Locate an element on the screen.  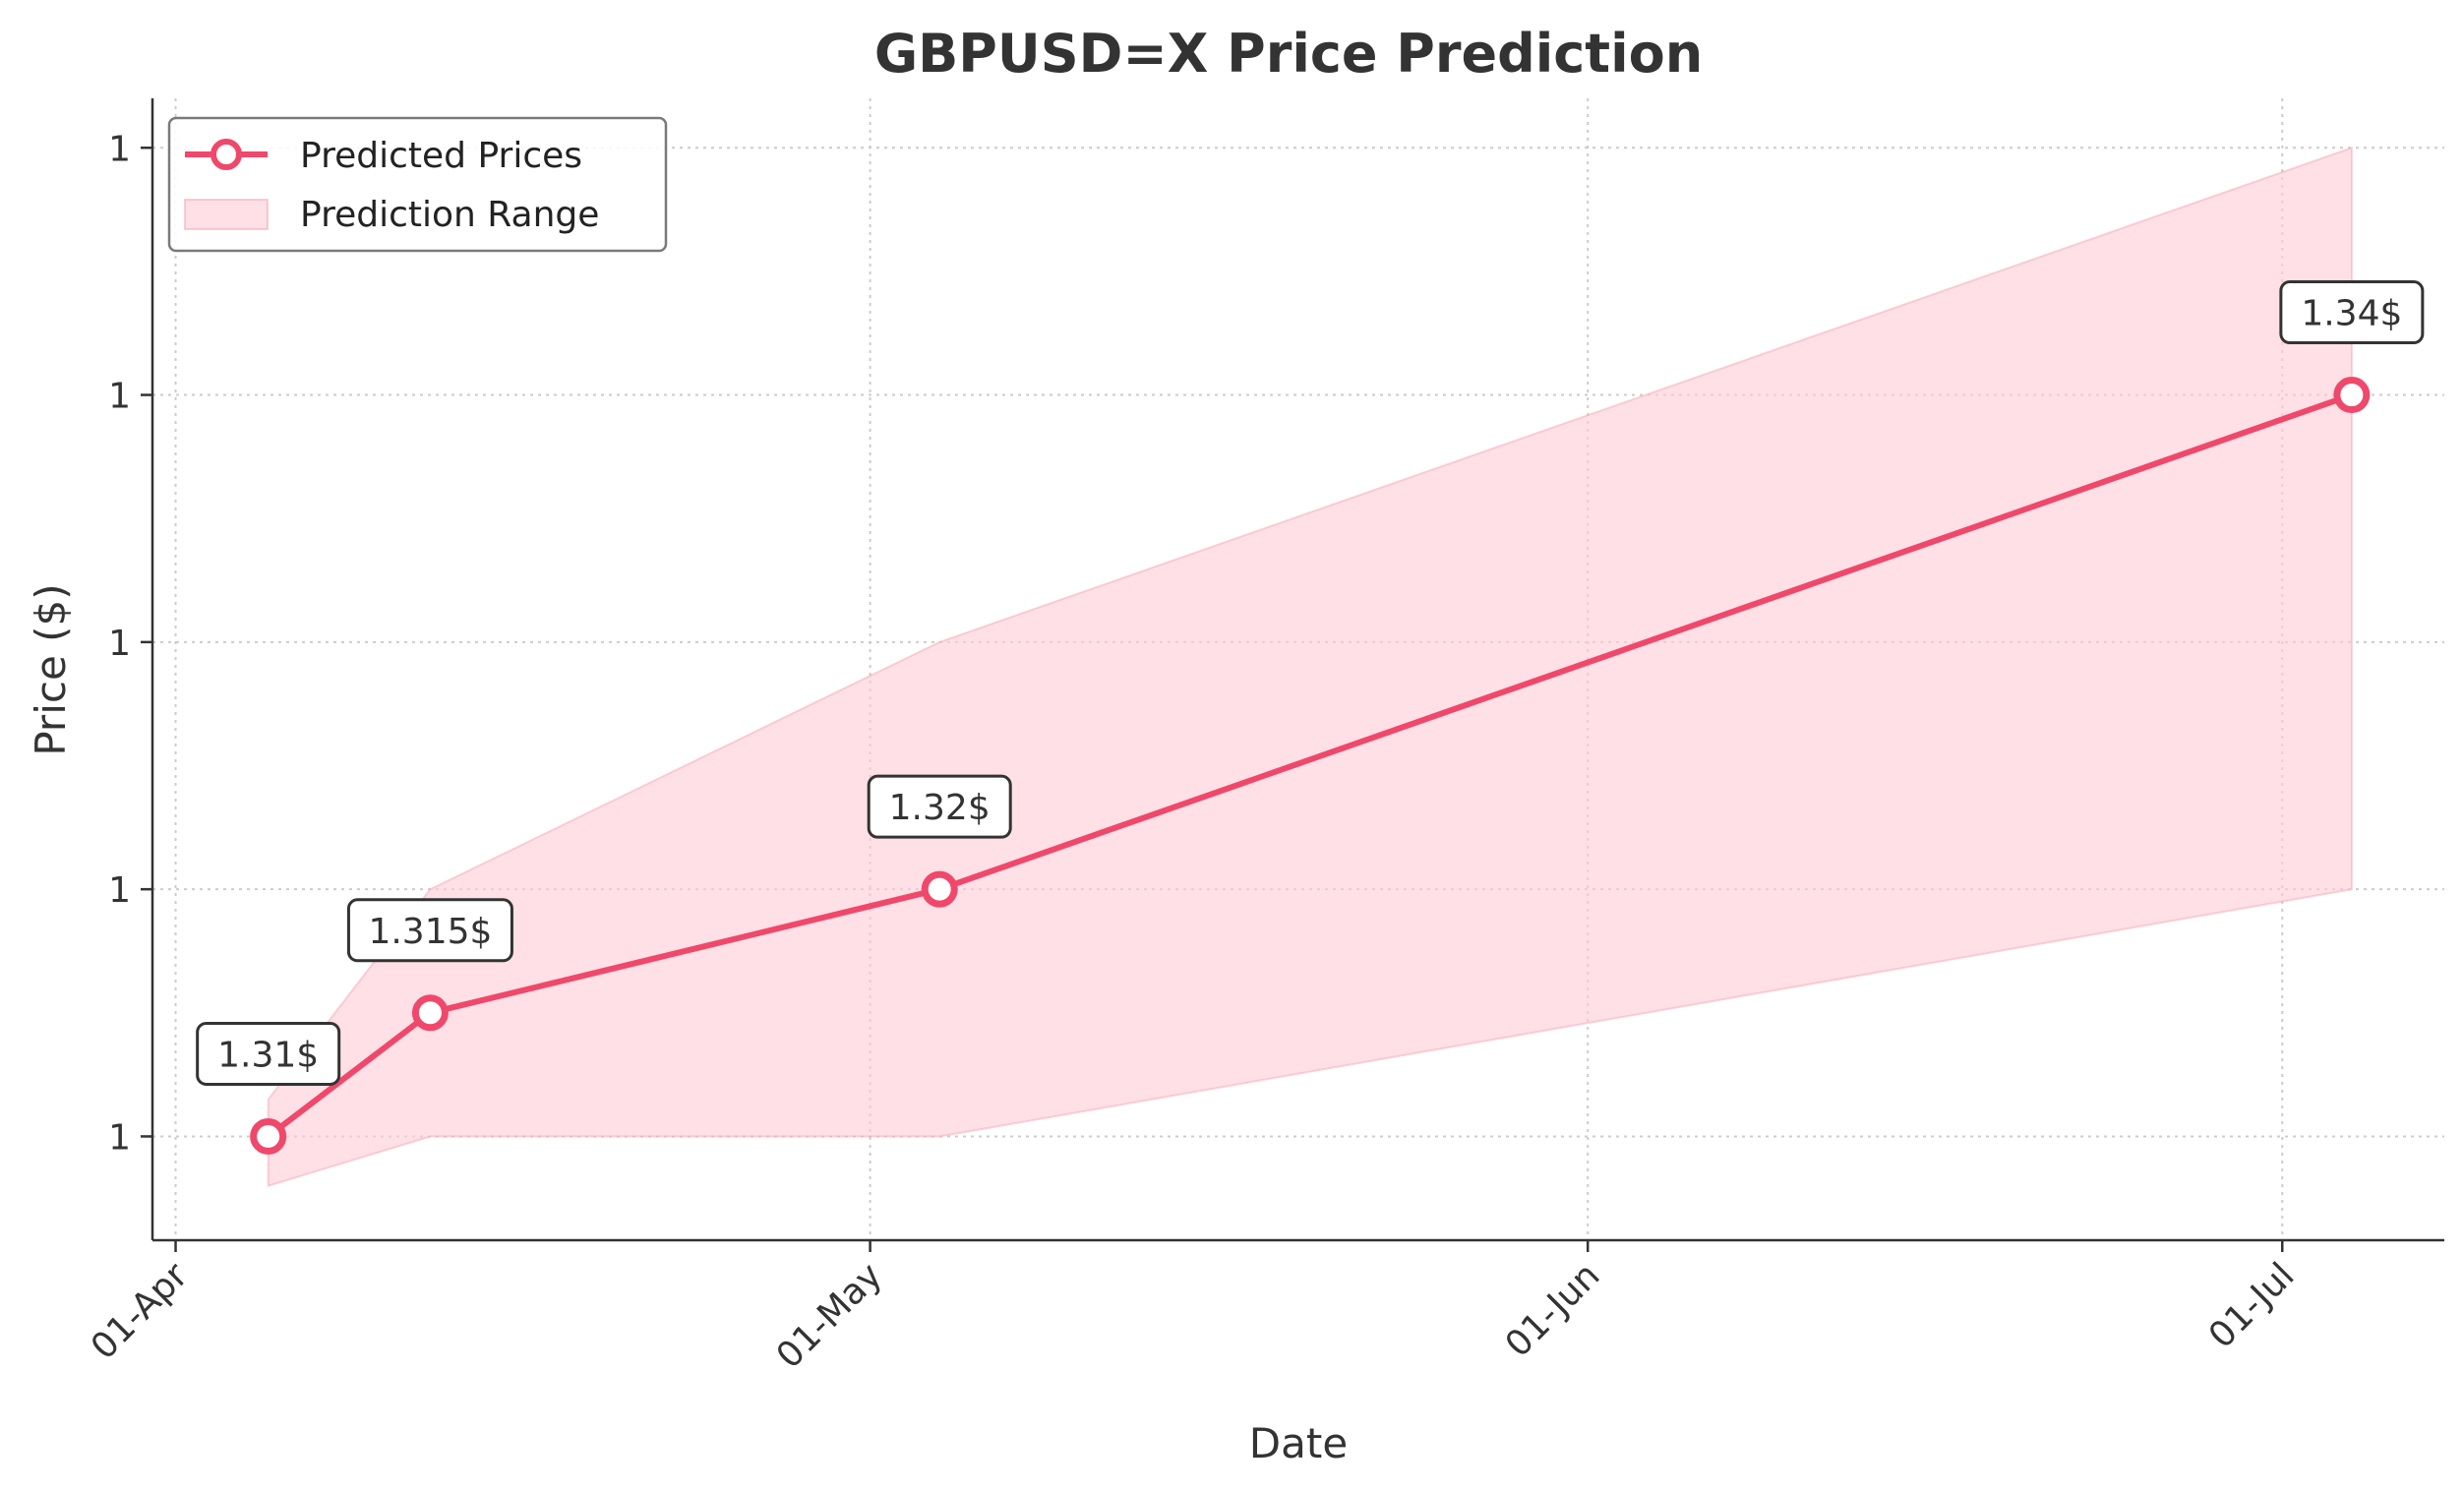
legend: Predicted Prices Prediction Range is located at coordinates (418, 185).